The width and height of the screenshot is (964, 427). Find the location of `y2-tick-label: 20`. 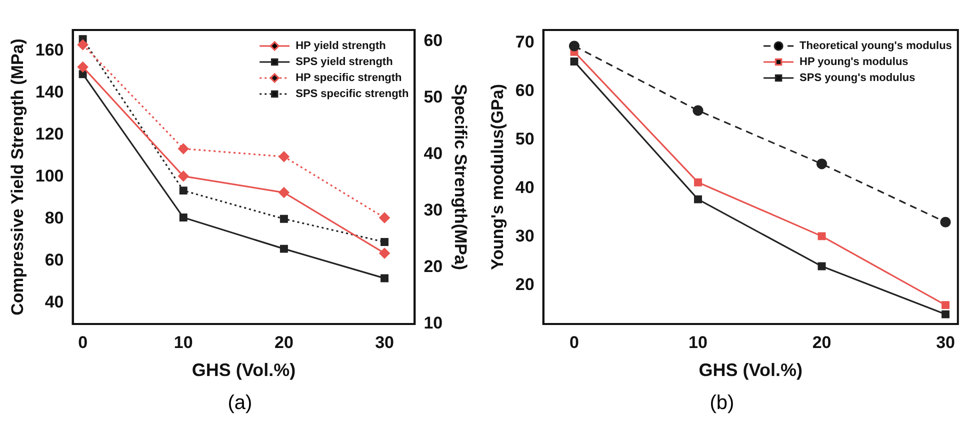

y2-tick-label: 20 is located at coordinates (433, 266).